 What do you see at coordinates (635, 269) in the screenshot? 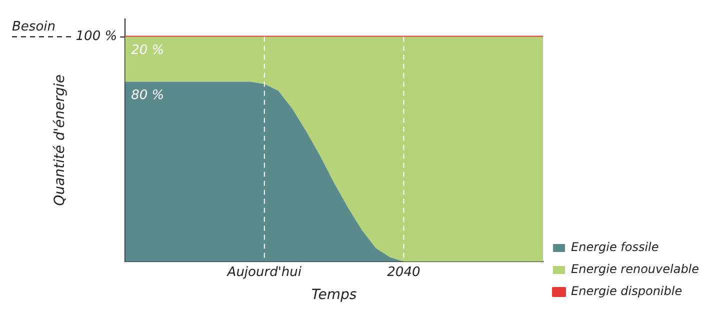
I see `legend-label: Energie renouvelable` at bounding box center [635, 269].